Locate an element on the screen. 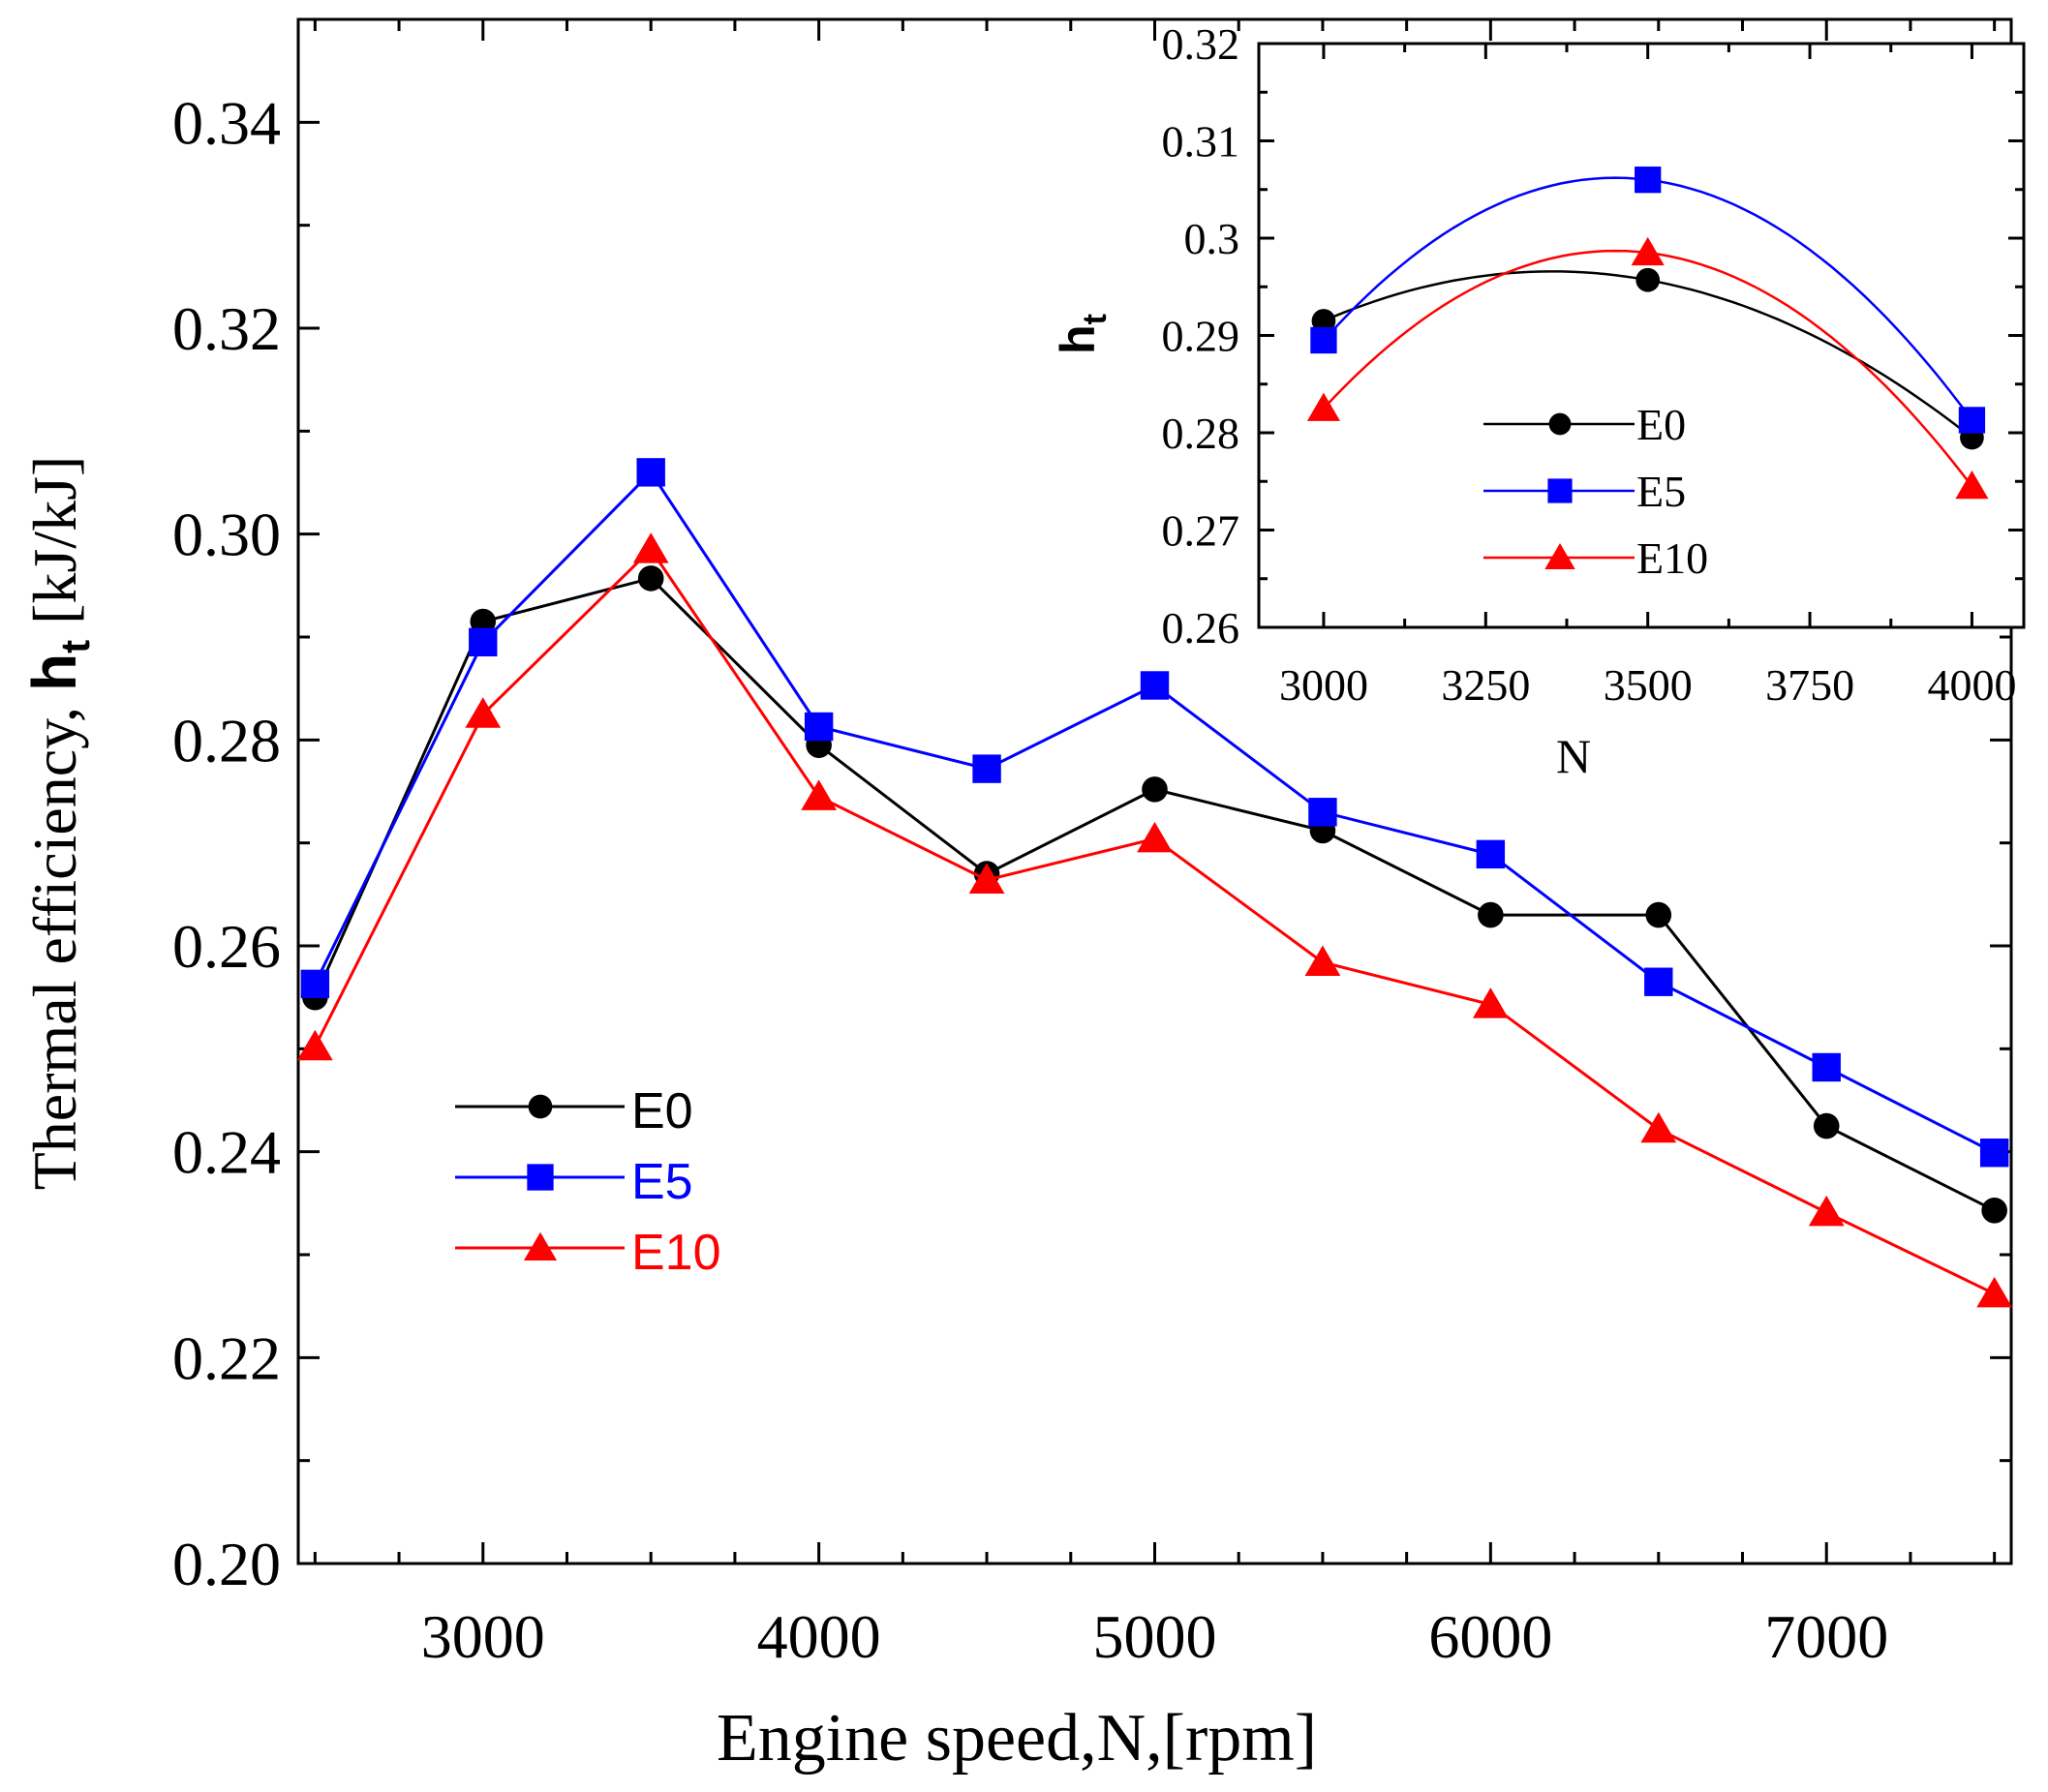  legend-marker-e10 is located at coordinates (540, 1246).